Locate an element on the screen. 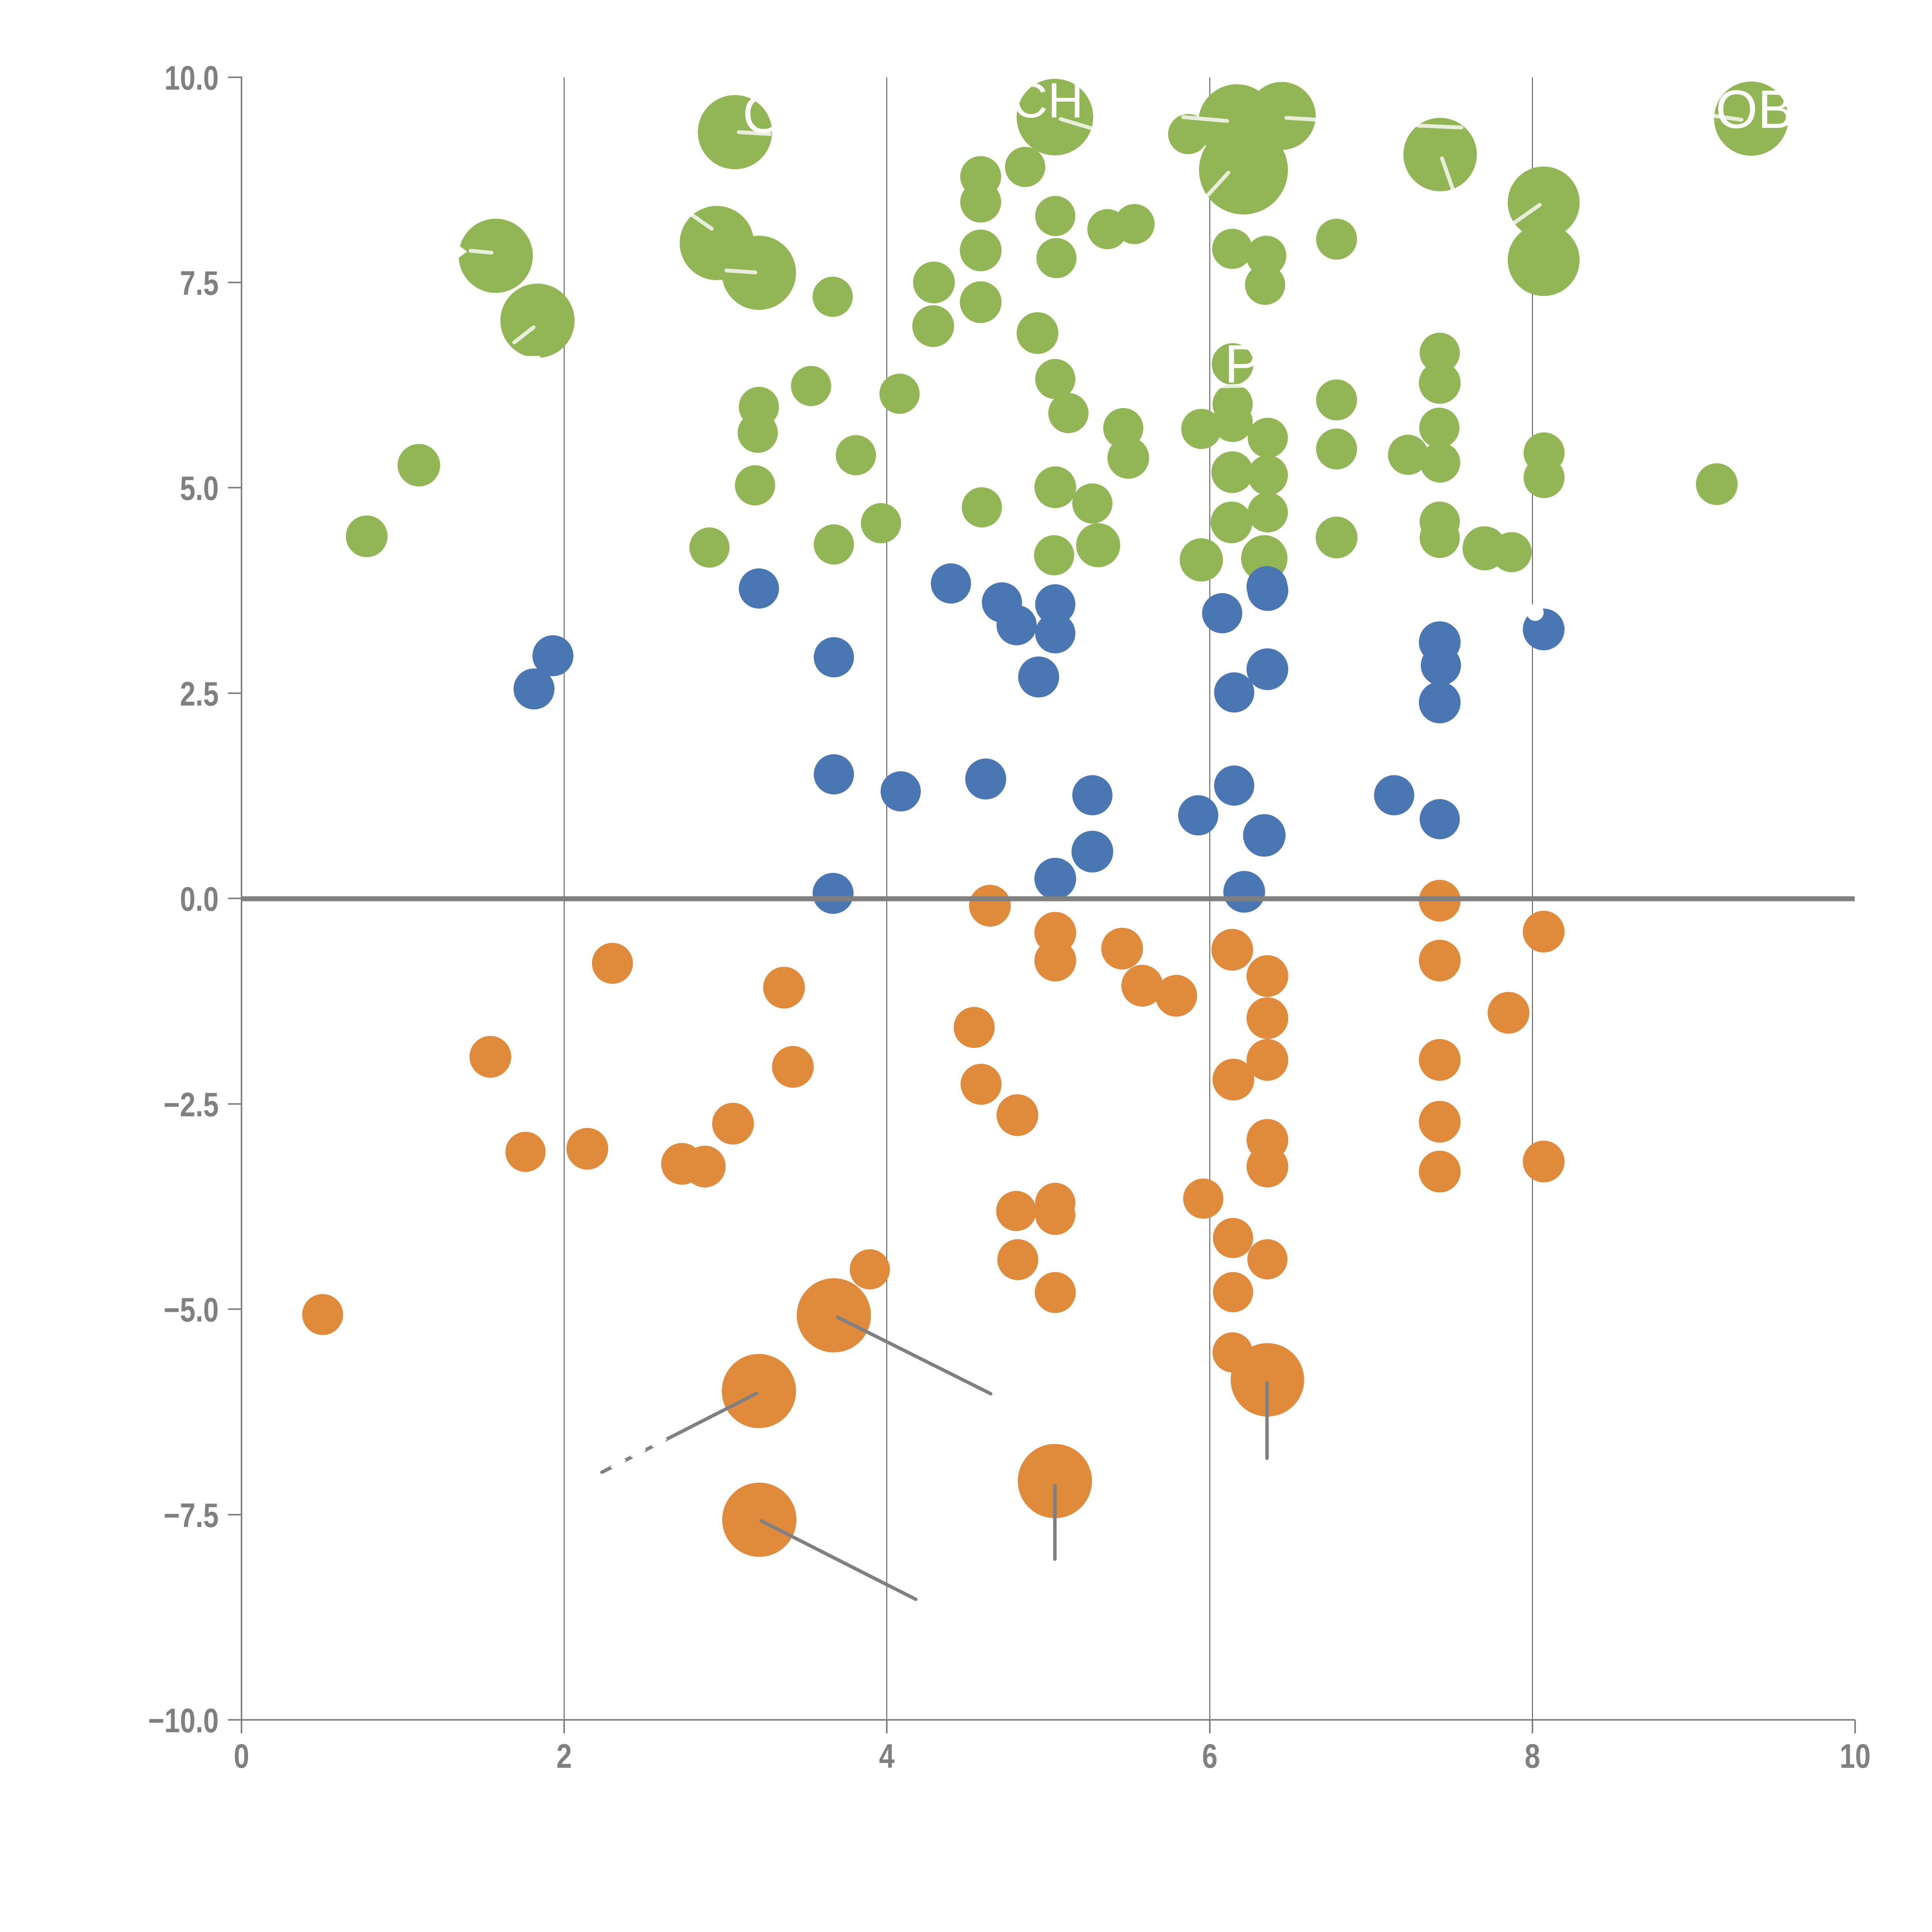 This screenshot has height=1932, width=1932. svg-text: −7.5 is located at coordinates (192, 1516).